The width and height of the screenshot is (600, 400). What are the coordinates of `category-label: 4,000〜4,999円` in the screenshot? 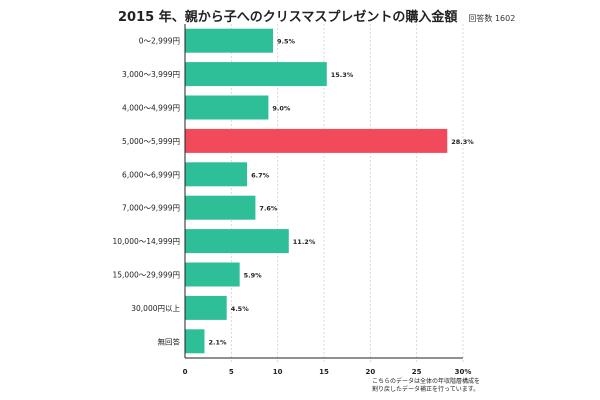 It's located at (151, 108).